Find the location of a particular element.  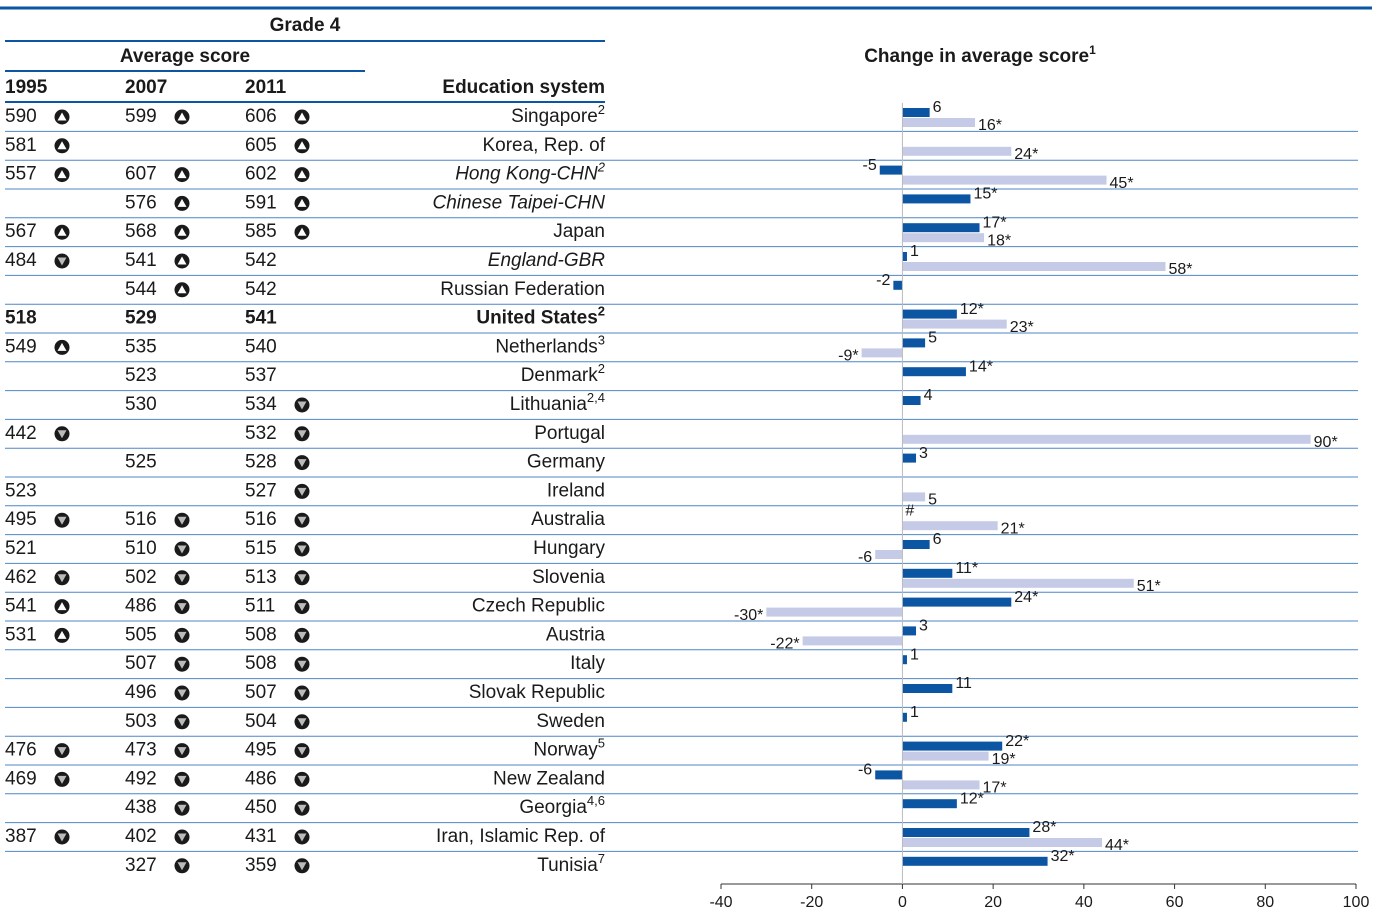

system-name: Ireland is located at coordinates (576, 490).